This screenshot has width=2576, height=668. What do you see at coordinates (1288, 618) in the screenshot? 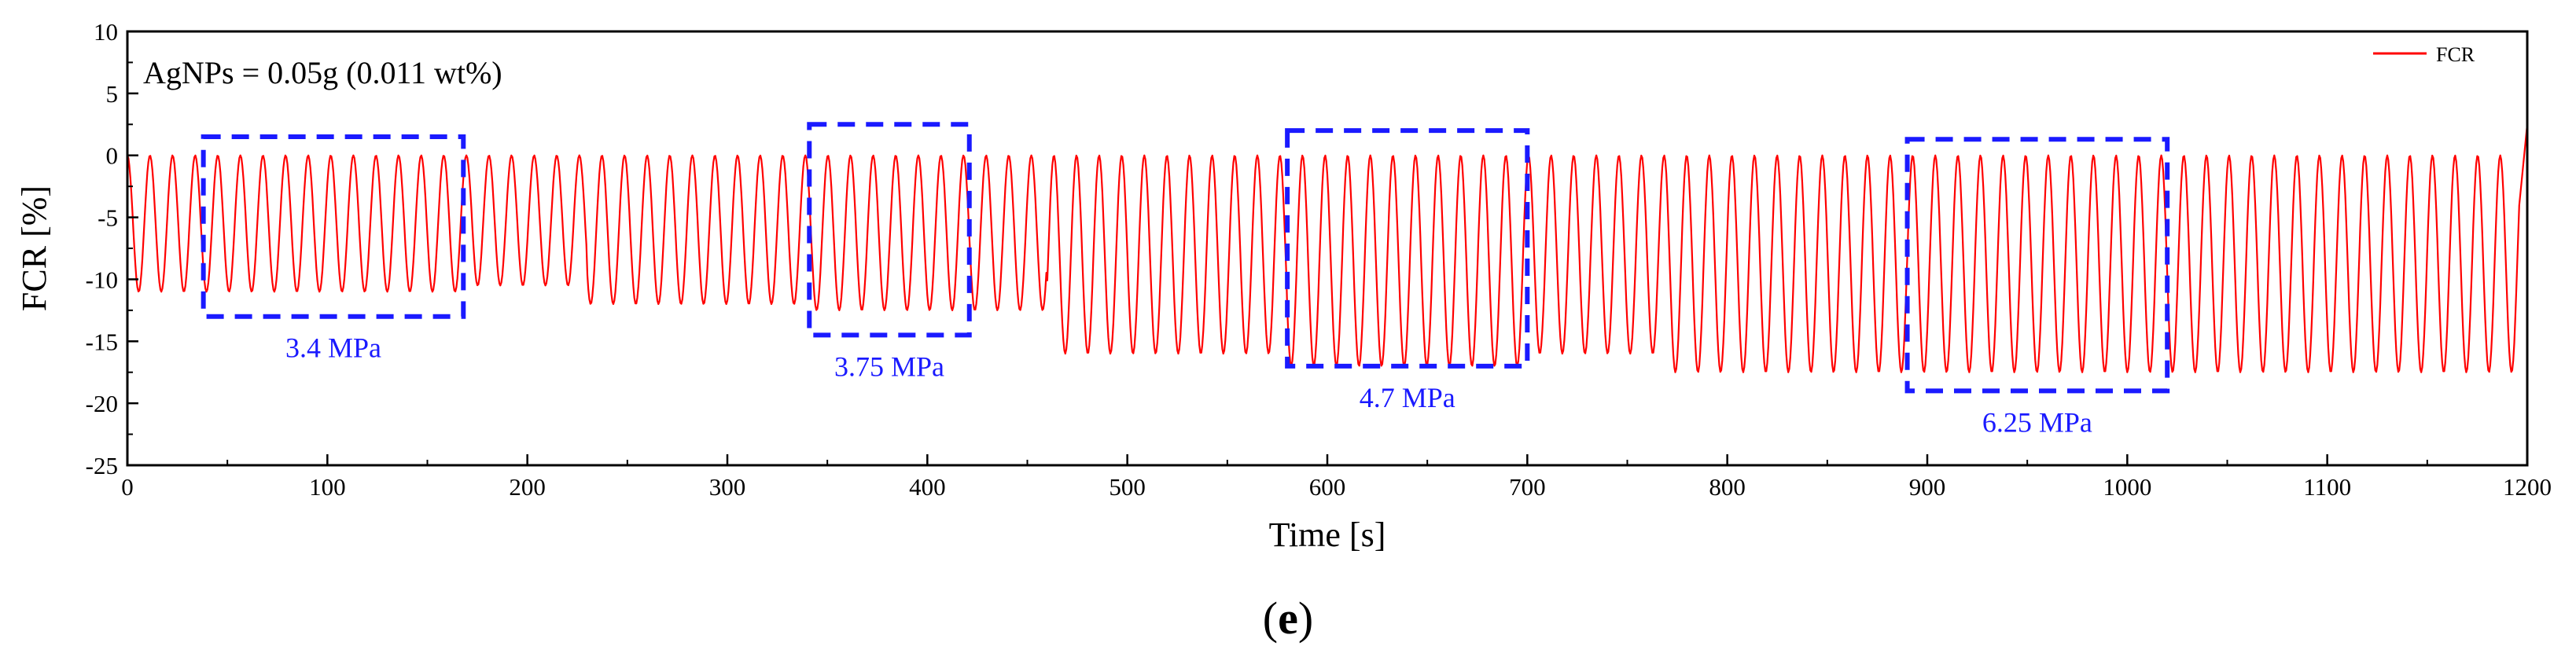
I see `panel-label: (e)` at bounding box center [1288, 618].